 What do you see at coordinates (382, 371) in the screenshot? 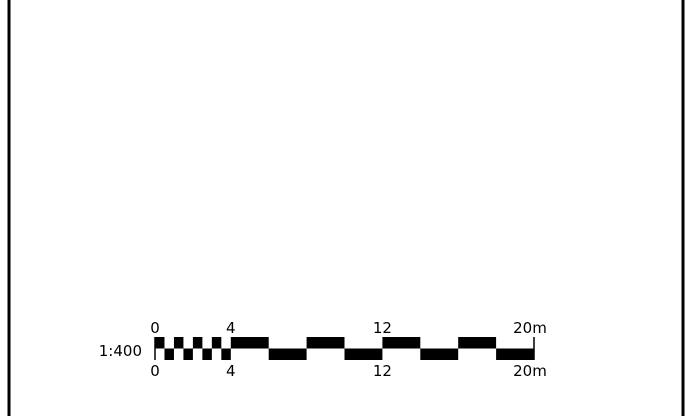
I see `scale-tick-label-bottom: 12` at bounding box center [382, 371].